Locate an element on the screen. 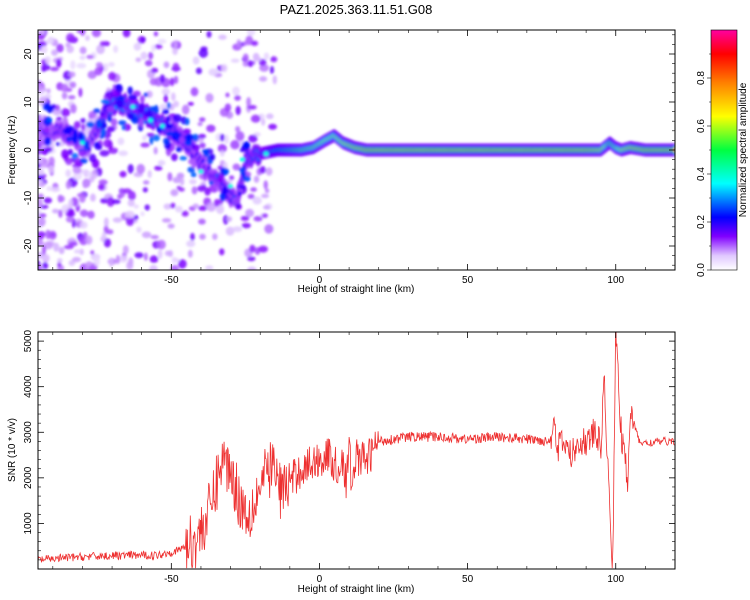 This screenshot has height=600, width=750. colorbar-ticks: 0.0 0.2 0.4 0.6 0.8 is located at coordinates (703, 165).